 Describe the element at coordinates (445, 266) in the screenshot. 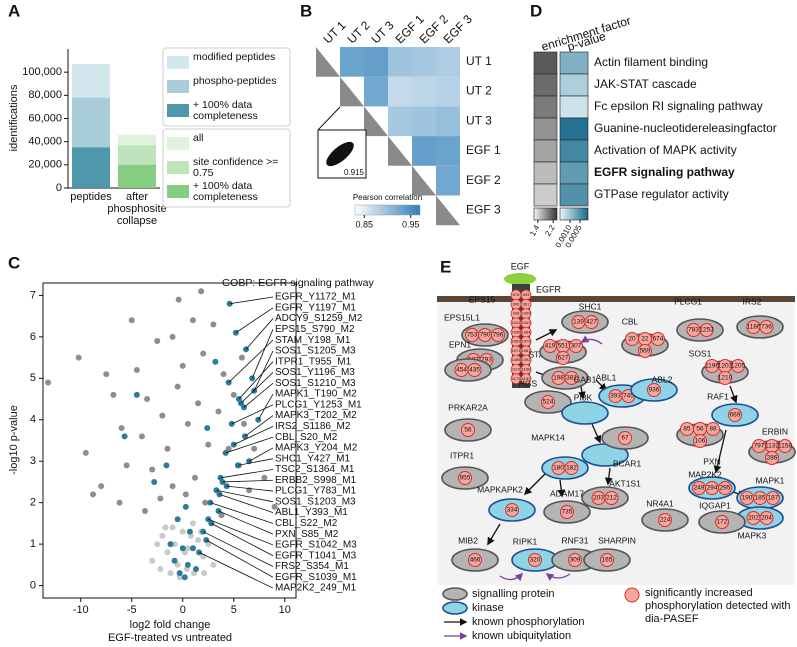

I see `panel-label: E` at that location.